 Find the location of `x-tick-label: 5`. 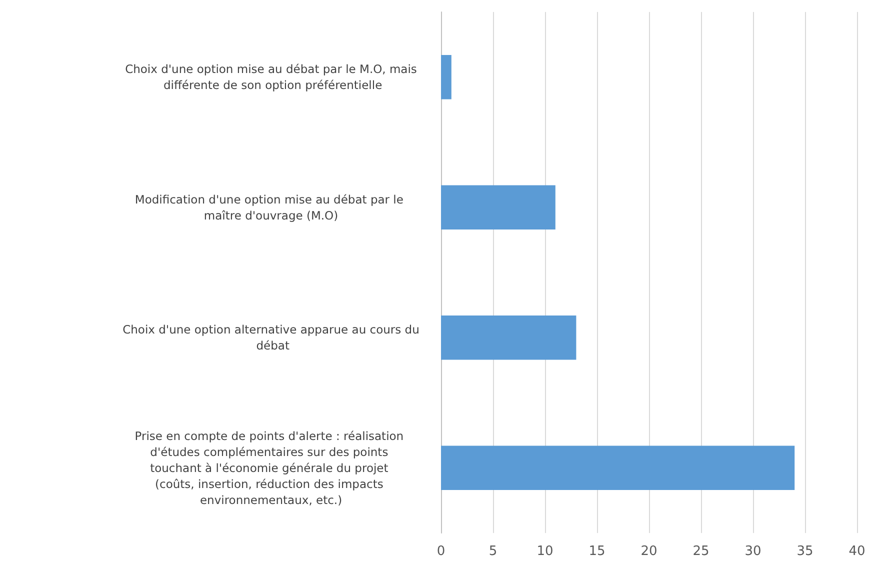

x-tick-label: 5 is located at coordinates (493, 551).